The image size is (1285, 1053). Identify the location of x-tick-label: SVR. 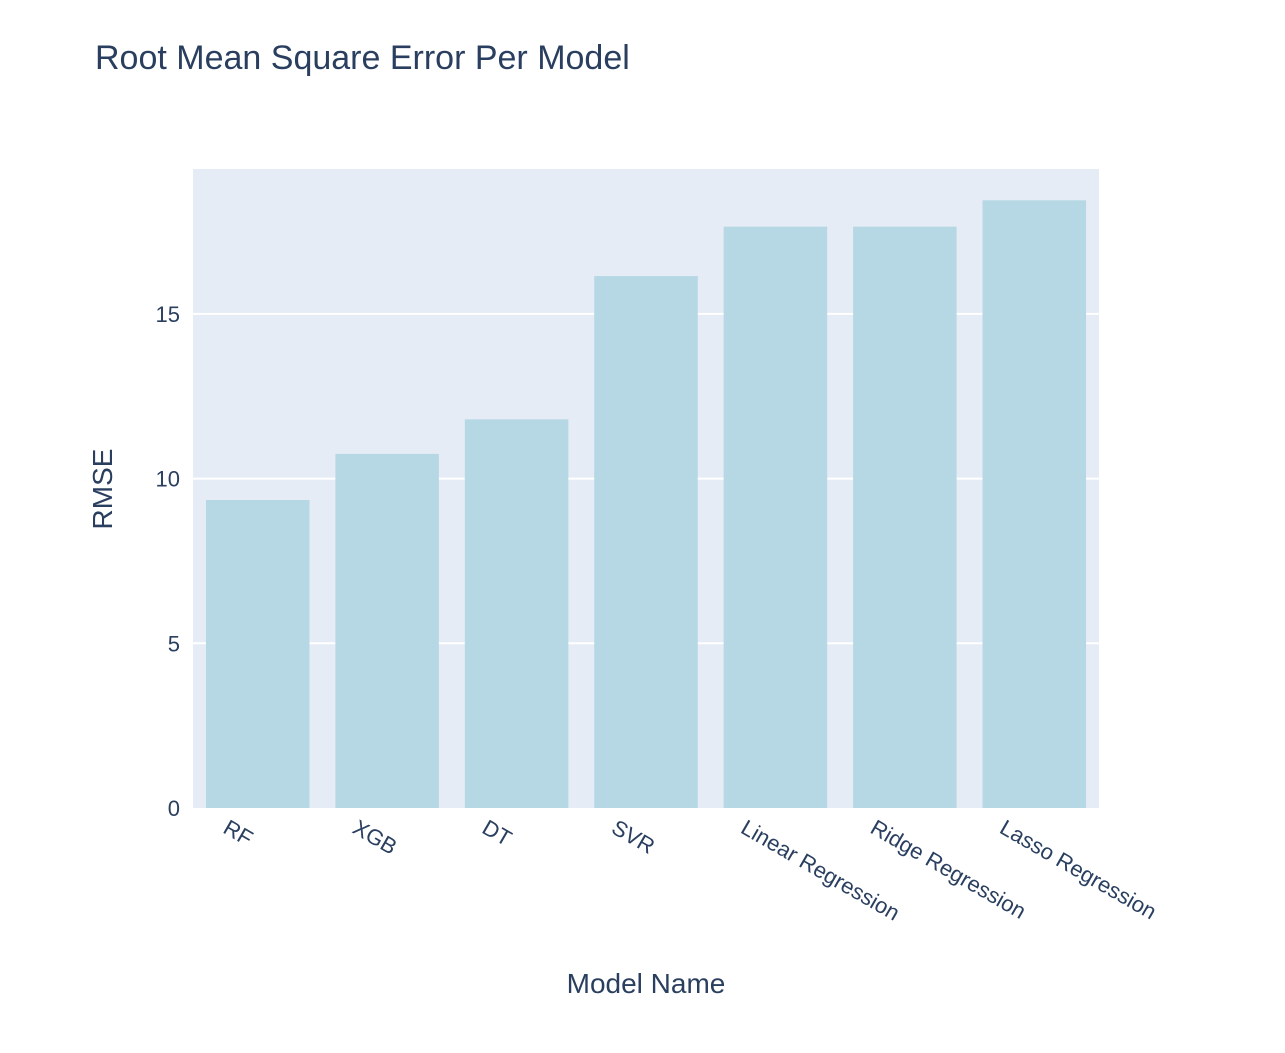
(634, 837).